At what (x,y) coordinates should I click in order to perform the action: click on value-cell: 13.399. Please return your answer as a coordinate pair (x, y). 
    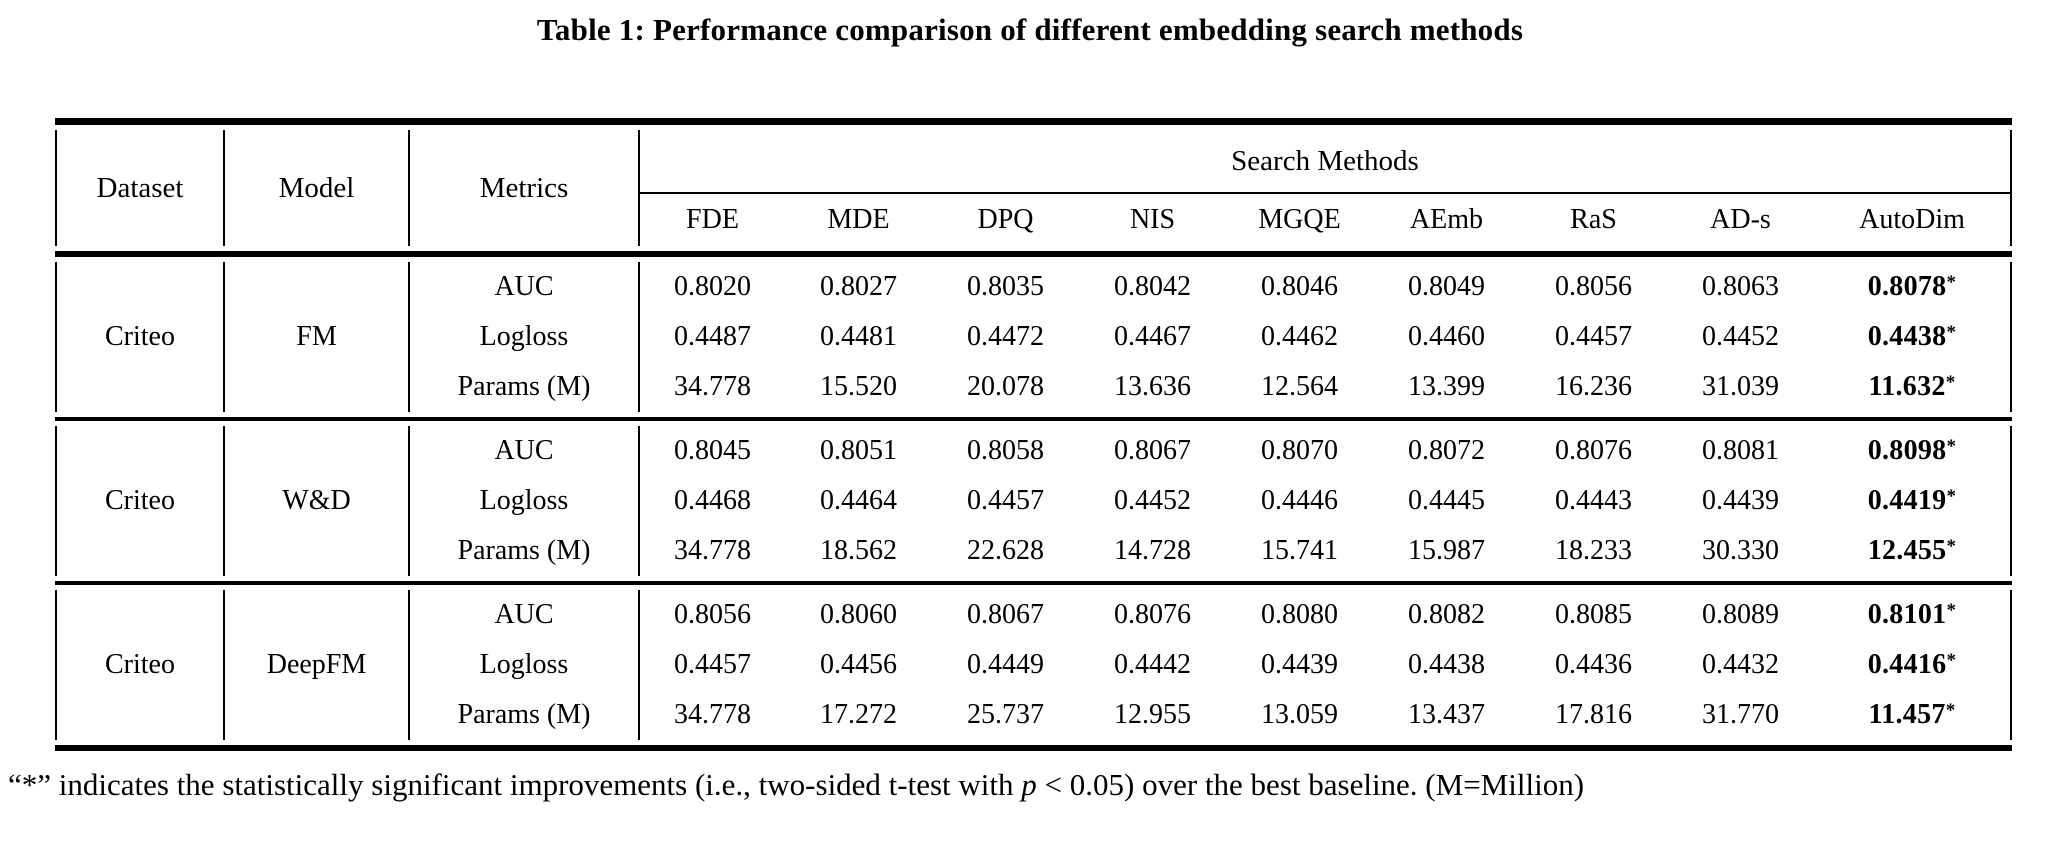
    Looking at the image, I should click on (1446, 386).